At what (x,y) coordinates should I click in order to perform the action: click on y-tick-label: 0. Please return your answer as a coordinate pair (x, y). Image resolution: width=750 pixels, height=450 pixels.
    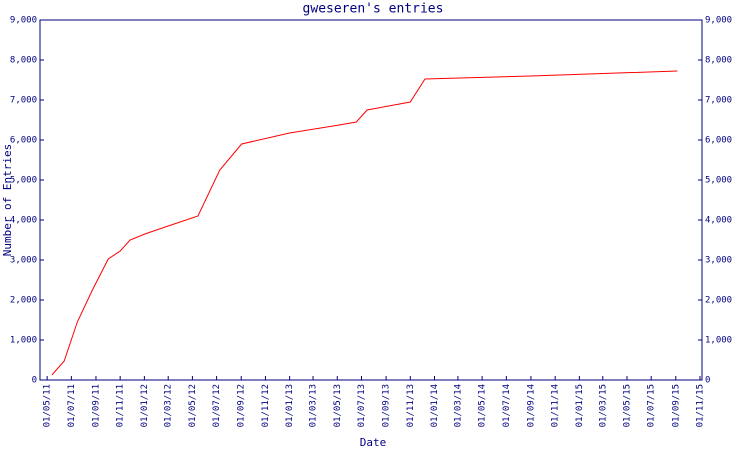
    Looking at the image, I should click on (34, 381).